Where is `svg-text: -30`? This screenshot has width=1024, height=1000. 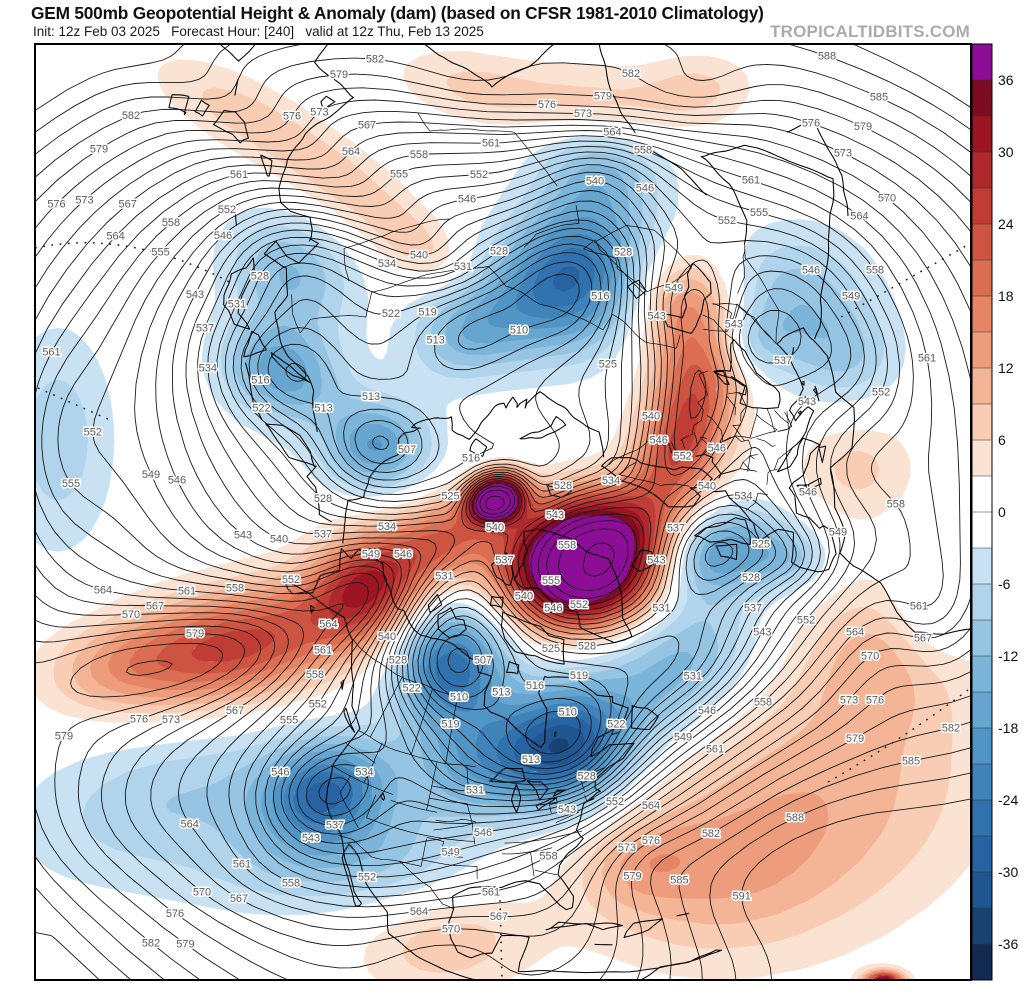 svg-text: -30 is located at coordinates (1008, 872).